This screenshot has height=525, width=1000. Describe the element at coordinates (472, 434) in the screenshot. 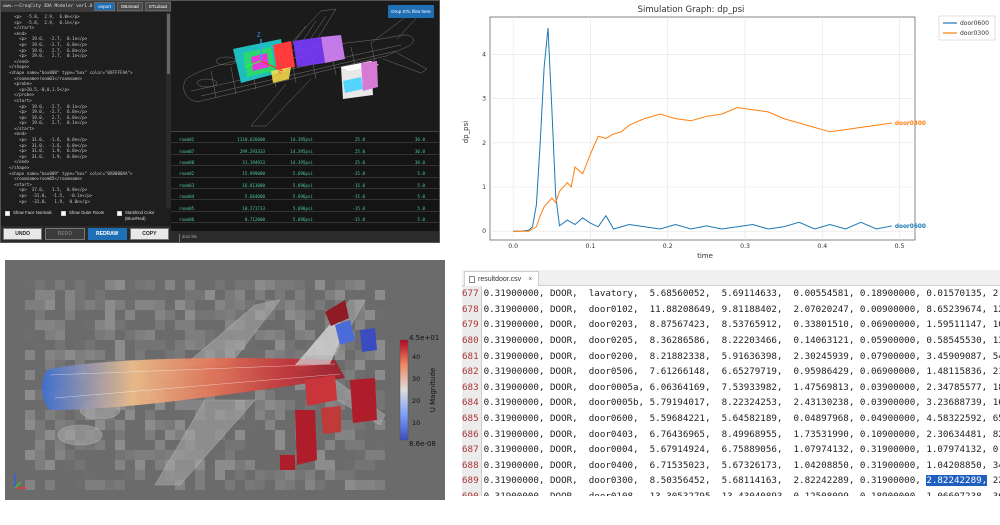

I see `line-number: 686` at that location.